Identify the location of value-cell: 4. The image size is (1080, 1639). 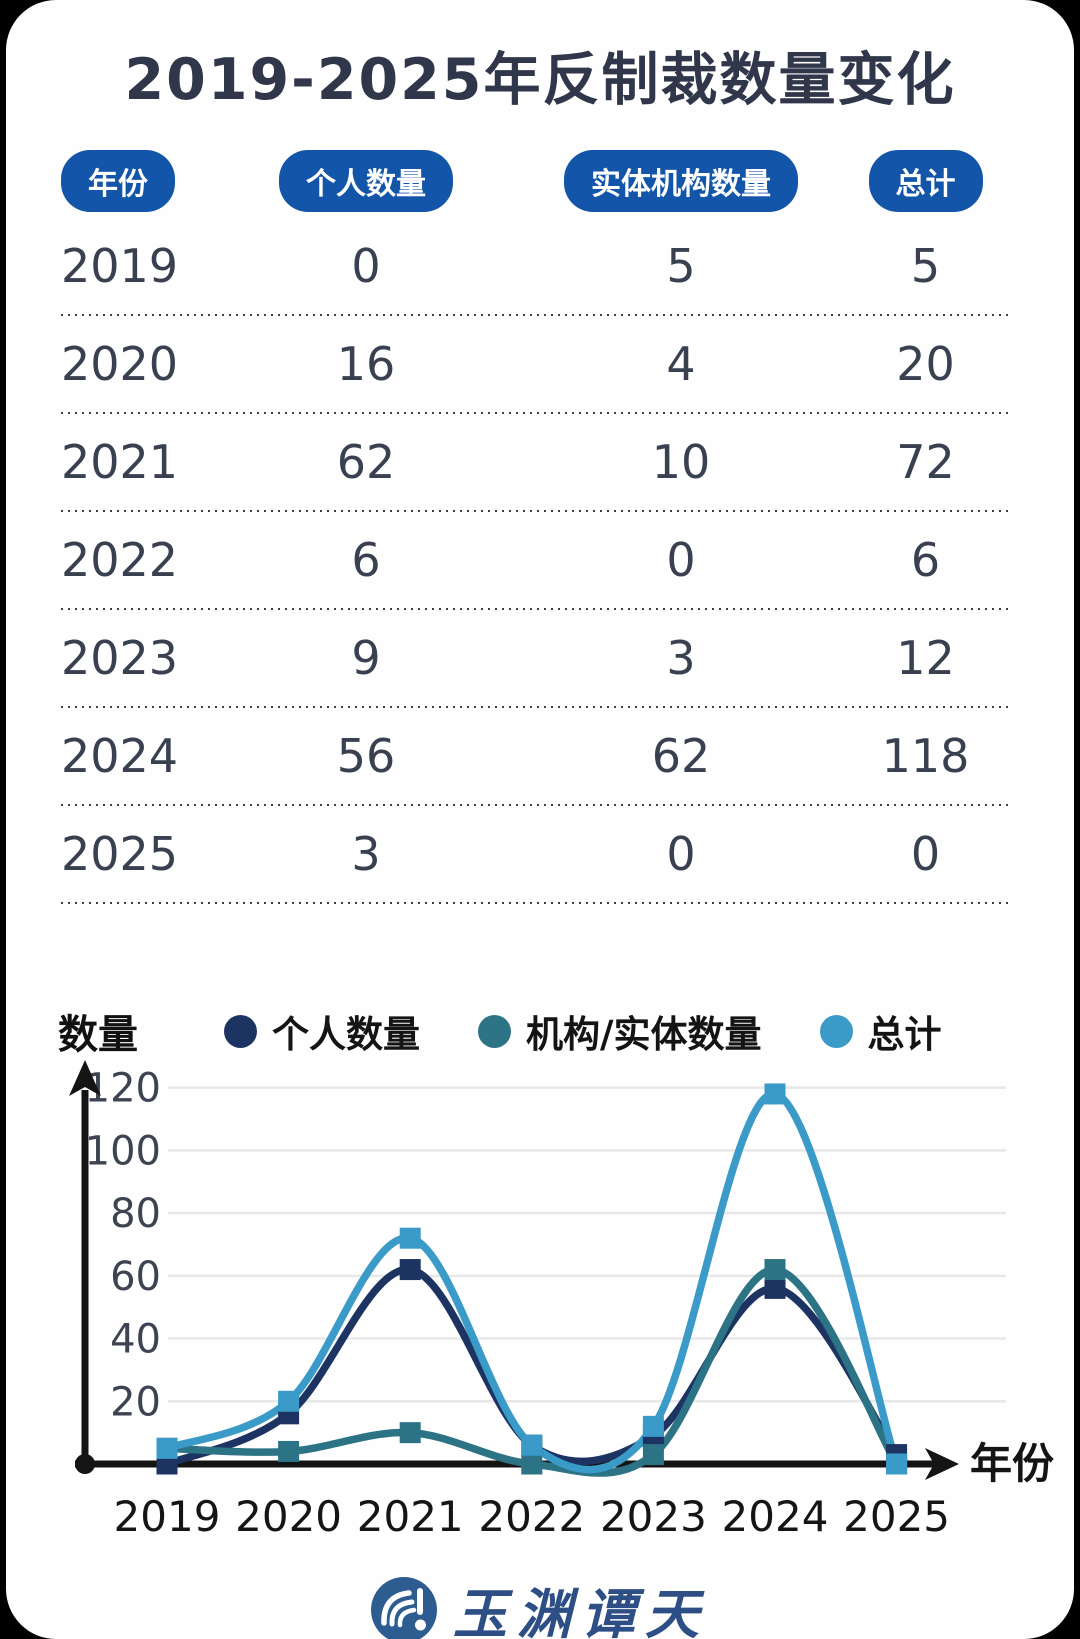
(681, 364).